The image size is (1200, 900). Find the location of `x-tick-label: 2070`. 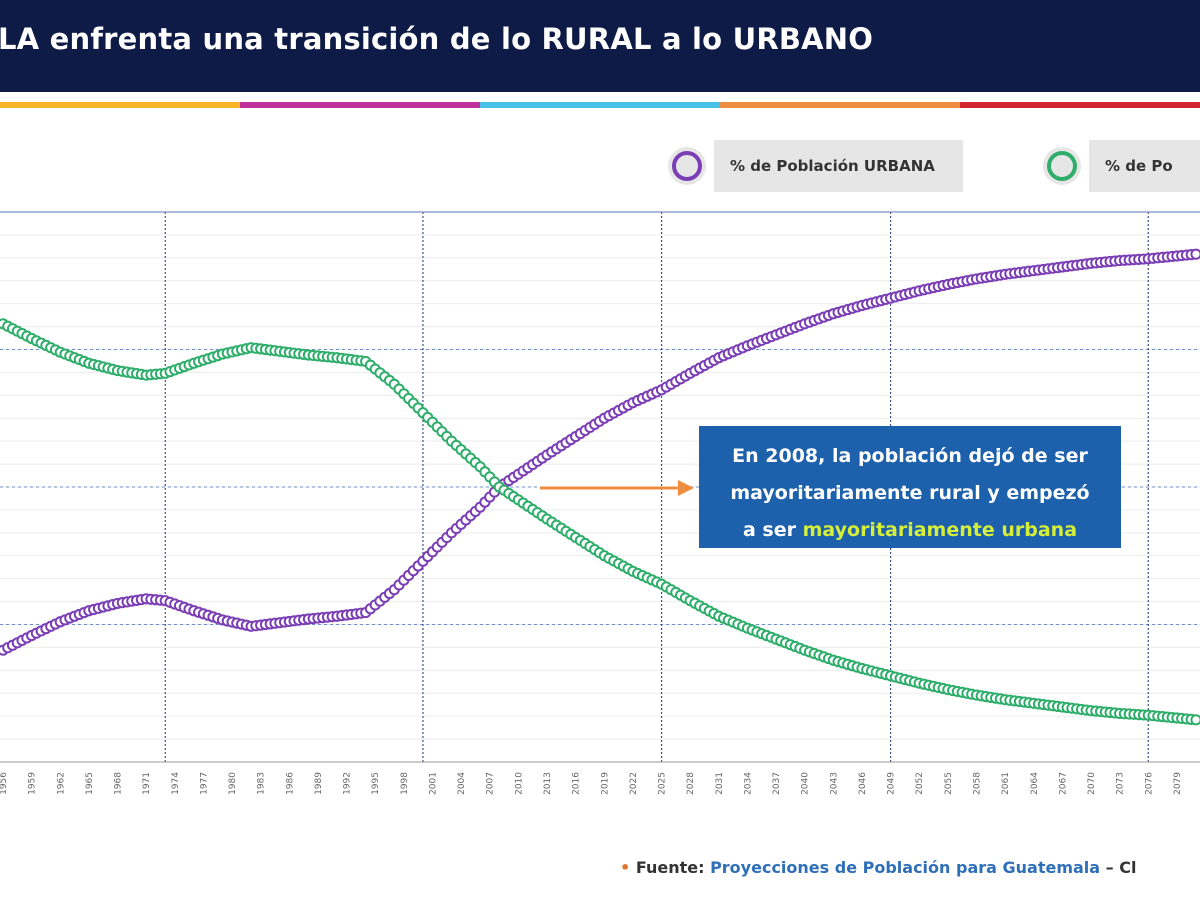

x-tick-label: 2070 is located at coordinates (1092, 783).